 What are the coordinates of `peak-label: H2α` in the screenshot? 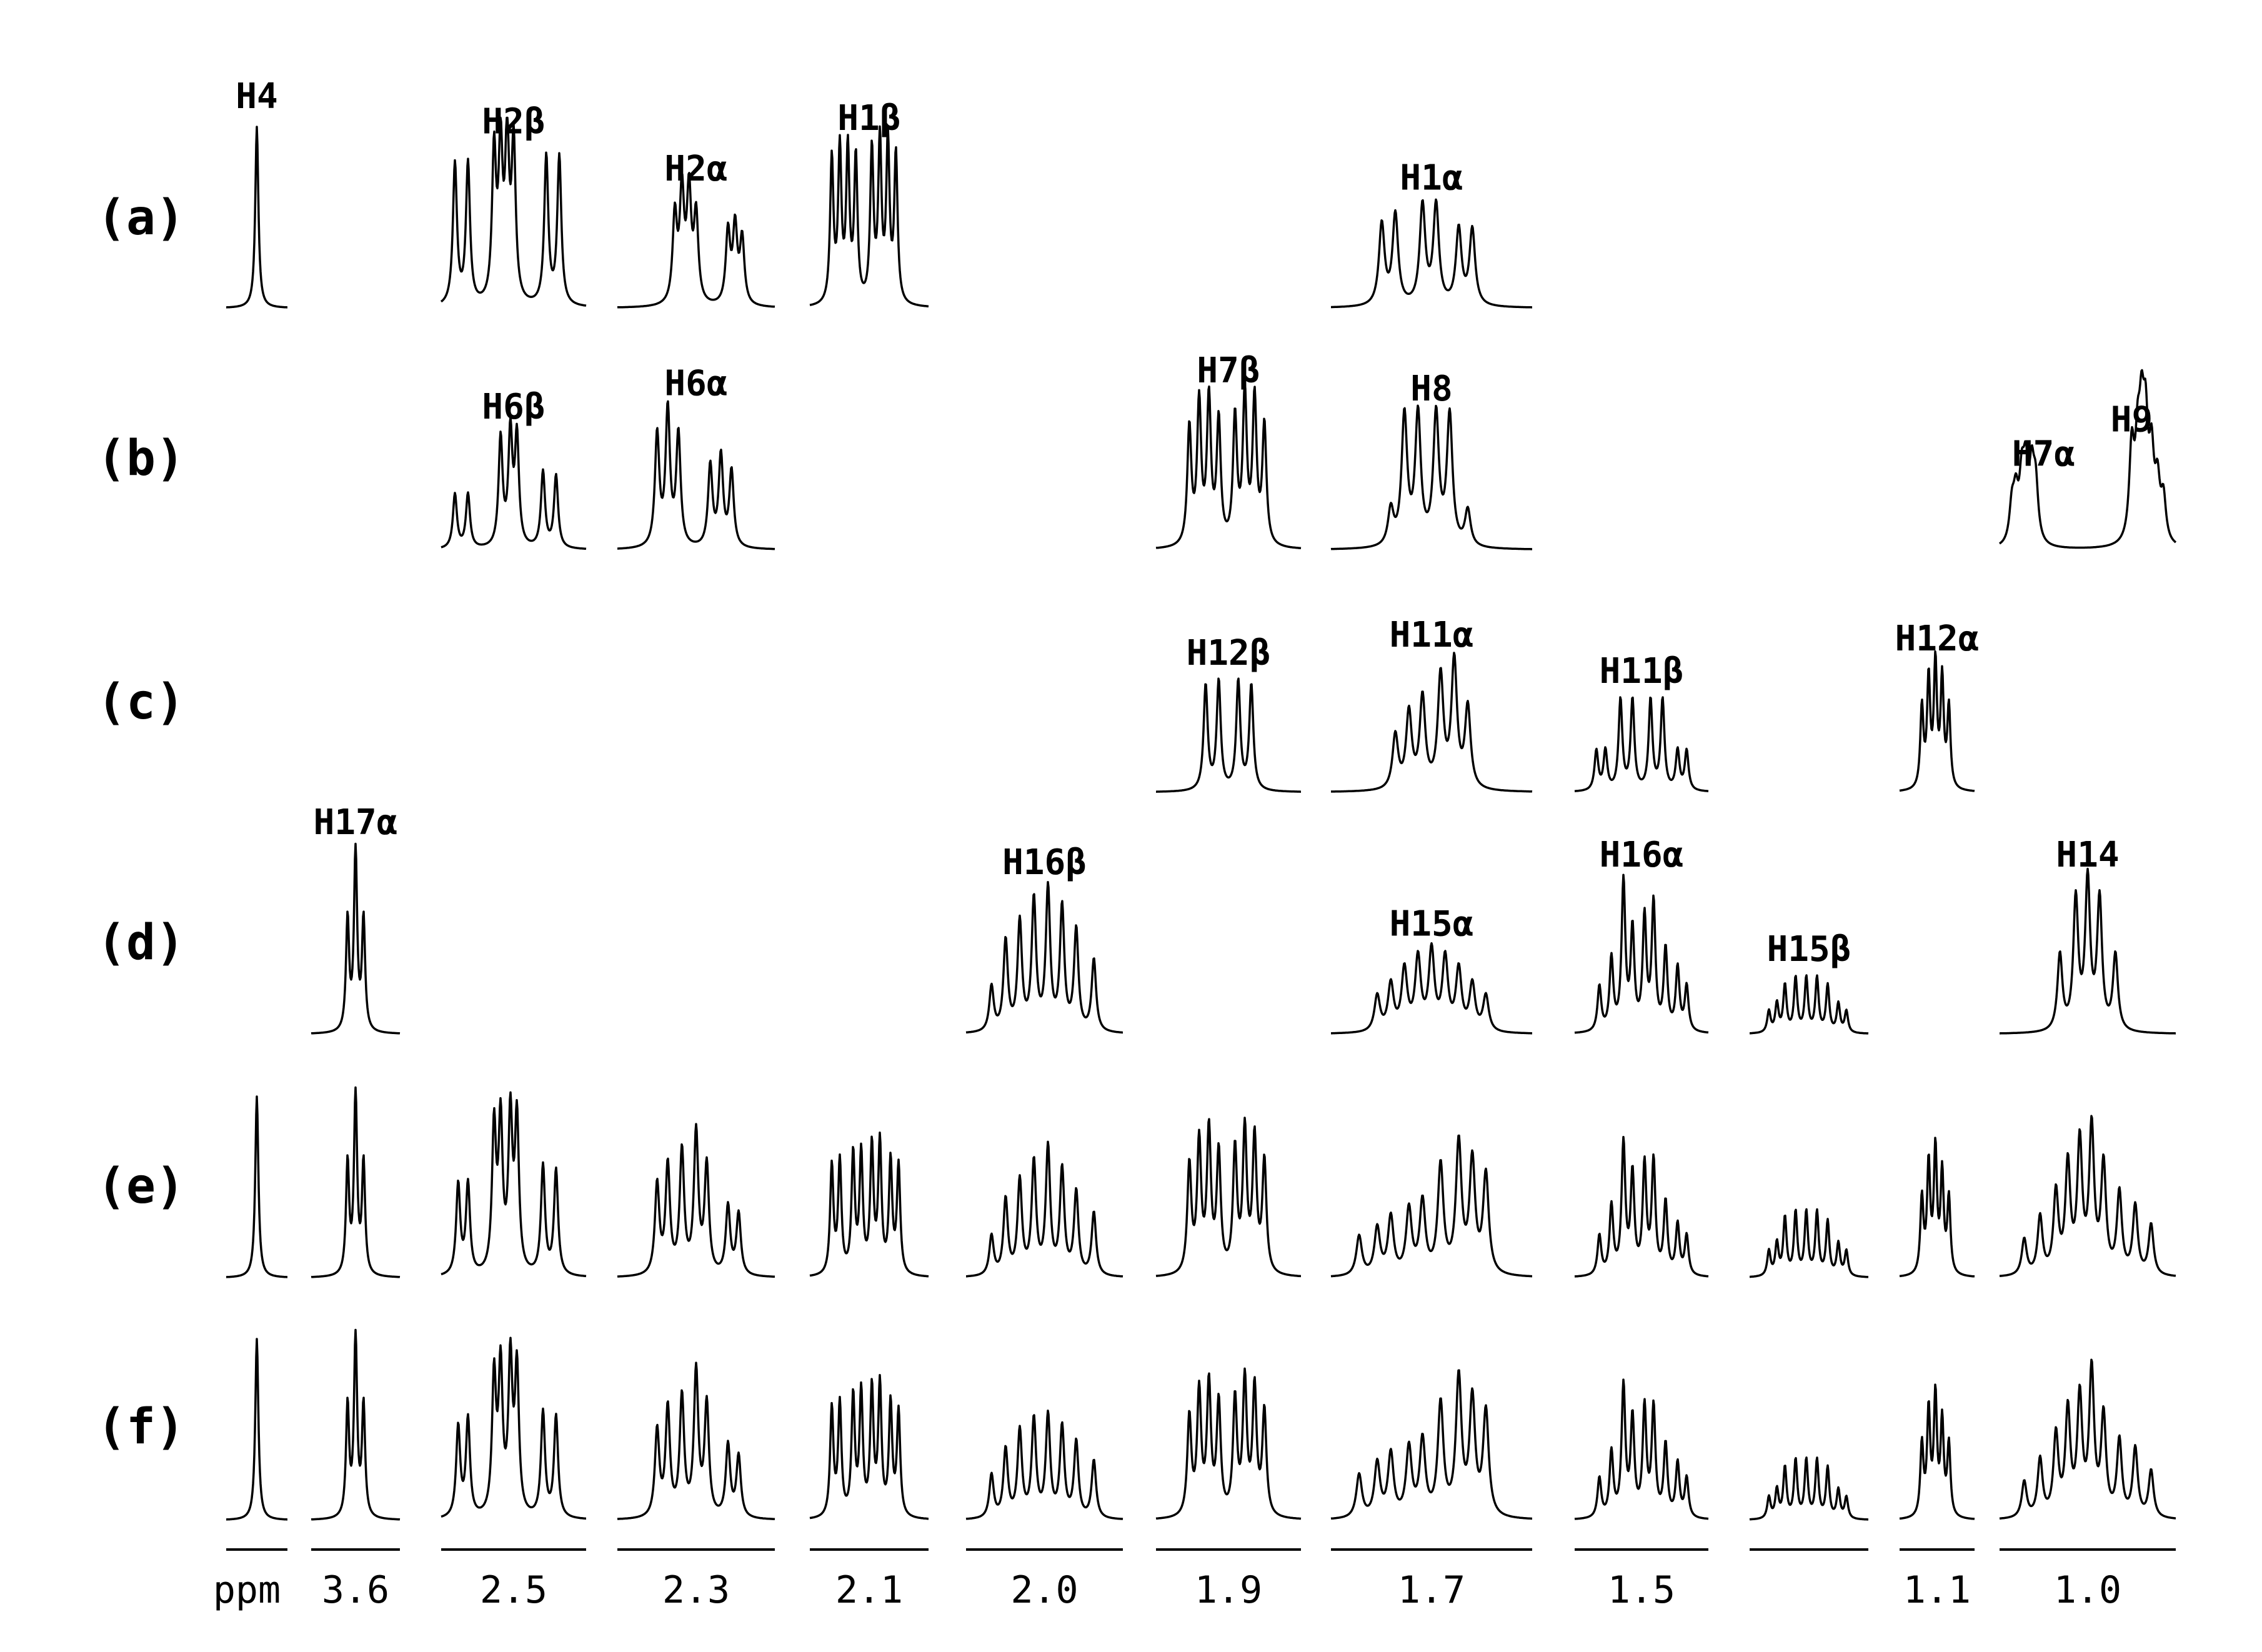 It's located at (696, 169).